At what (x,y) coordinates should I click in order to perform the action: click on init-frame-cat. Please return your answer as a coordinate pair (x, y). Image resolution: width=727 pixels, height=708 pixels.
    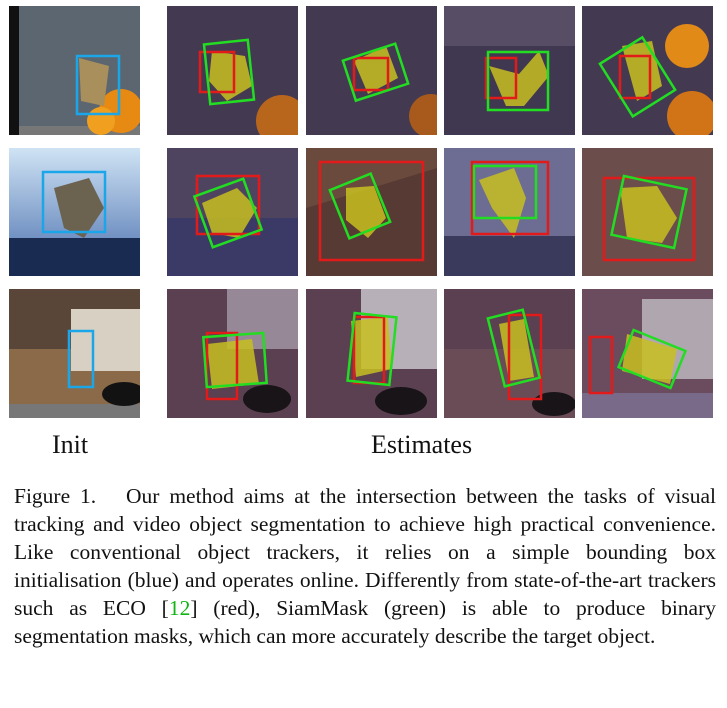
    Looking at the image, I should click on (74, 353).